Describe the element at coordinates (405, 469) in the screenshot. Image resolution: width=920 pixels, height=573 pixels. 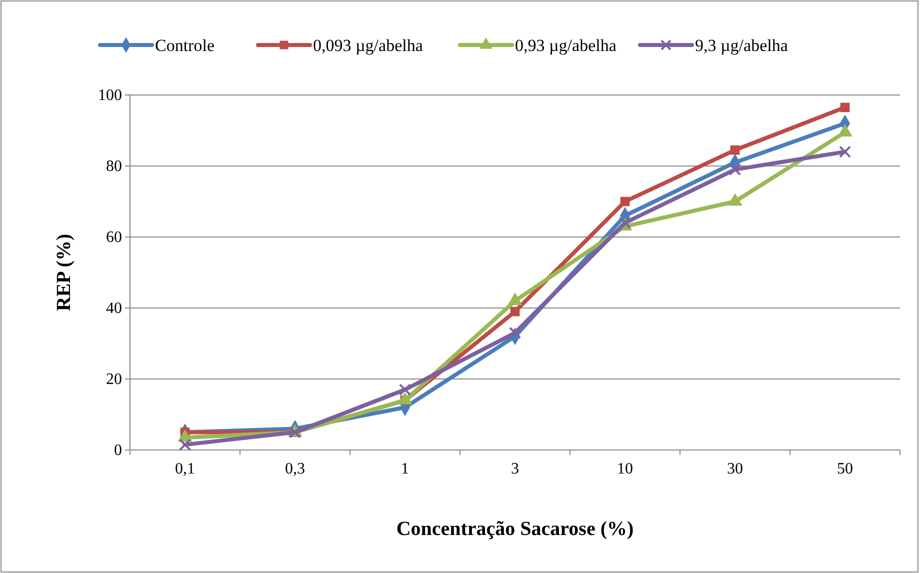
I see `x-tick-label: 1` at that location.